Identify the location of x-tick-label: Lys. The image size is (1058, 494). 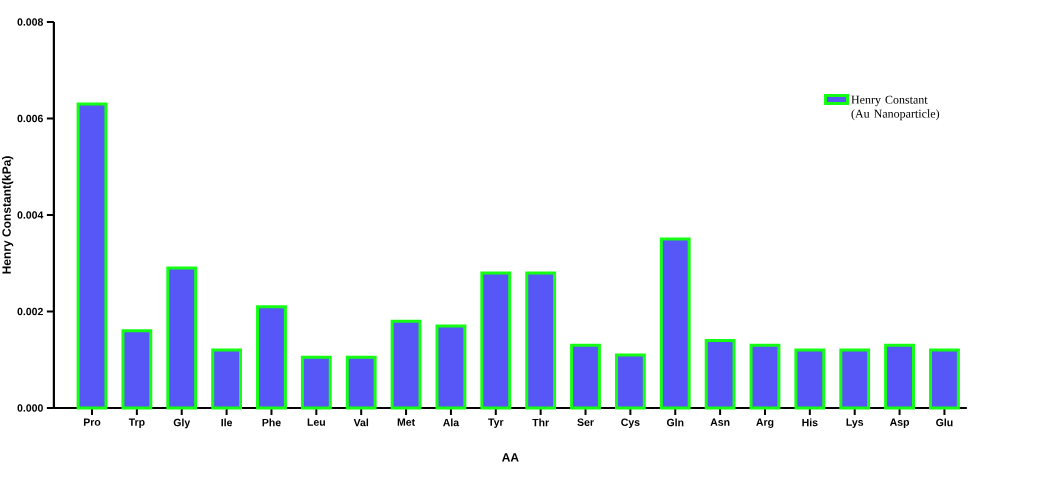
(855, 423).